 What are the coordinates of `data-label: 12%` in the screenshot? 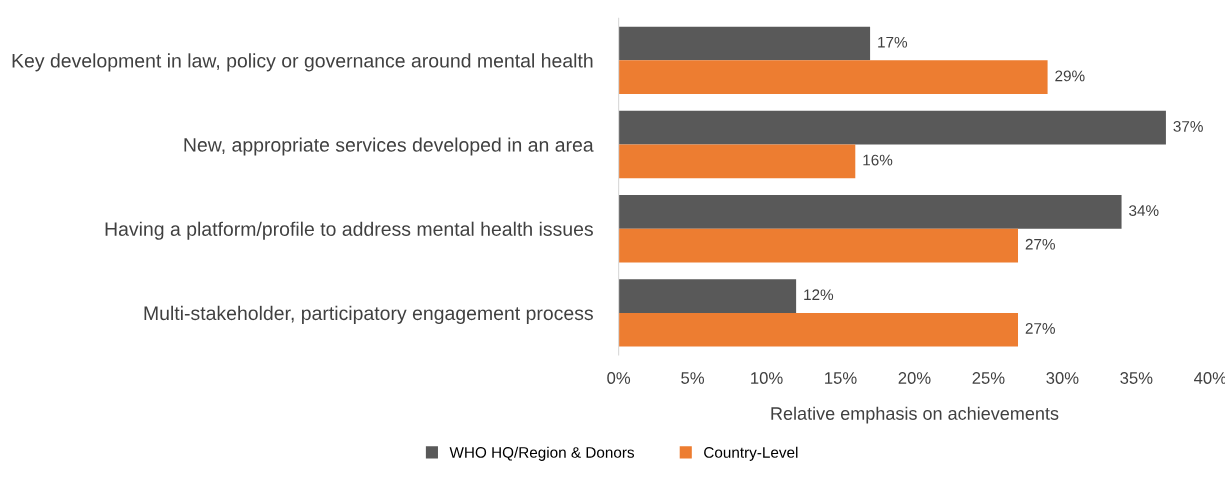 It's located at (819, 295).